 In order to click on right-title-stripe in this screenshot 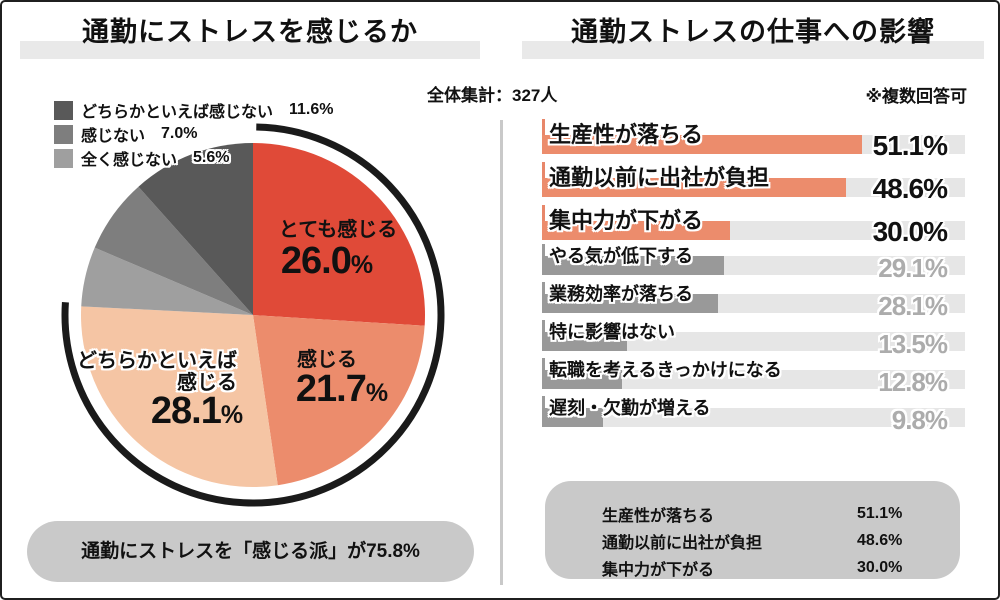, I will do `click(753, 50)`.